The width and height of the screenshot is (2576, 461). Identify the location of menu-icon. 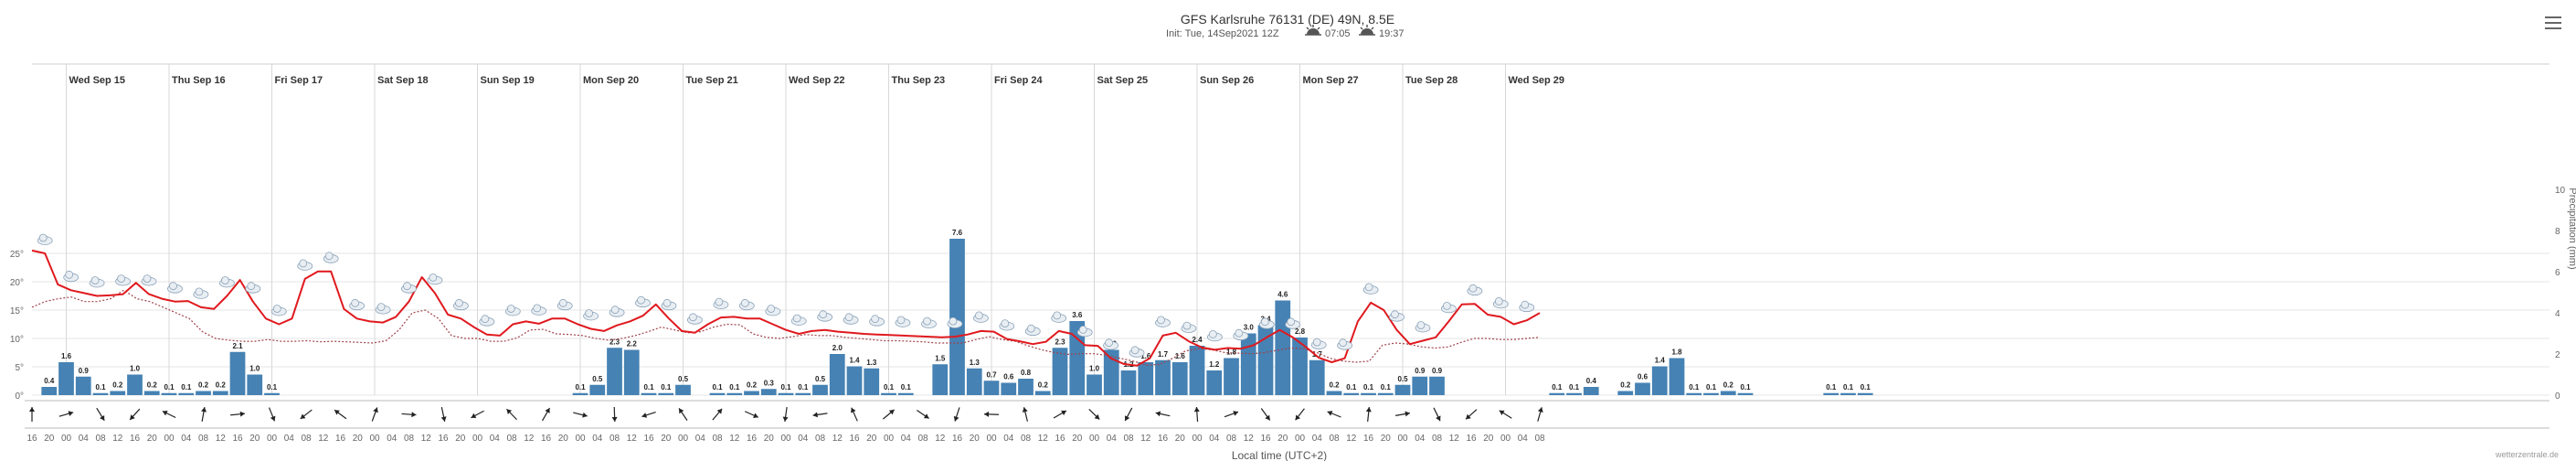
(2553, 22).